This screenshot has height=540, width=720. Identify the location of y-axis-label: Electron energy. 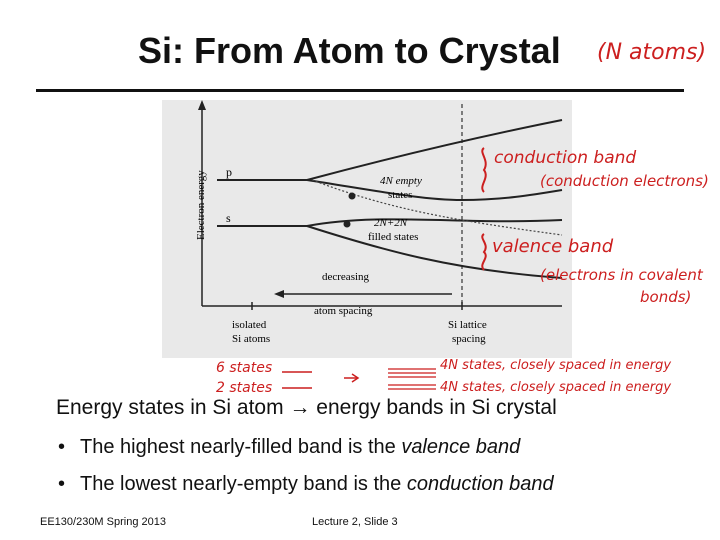
(201, 205).